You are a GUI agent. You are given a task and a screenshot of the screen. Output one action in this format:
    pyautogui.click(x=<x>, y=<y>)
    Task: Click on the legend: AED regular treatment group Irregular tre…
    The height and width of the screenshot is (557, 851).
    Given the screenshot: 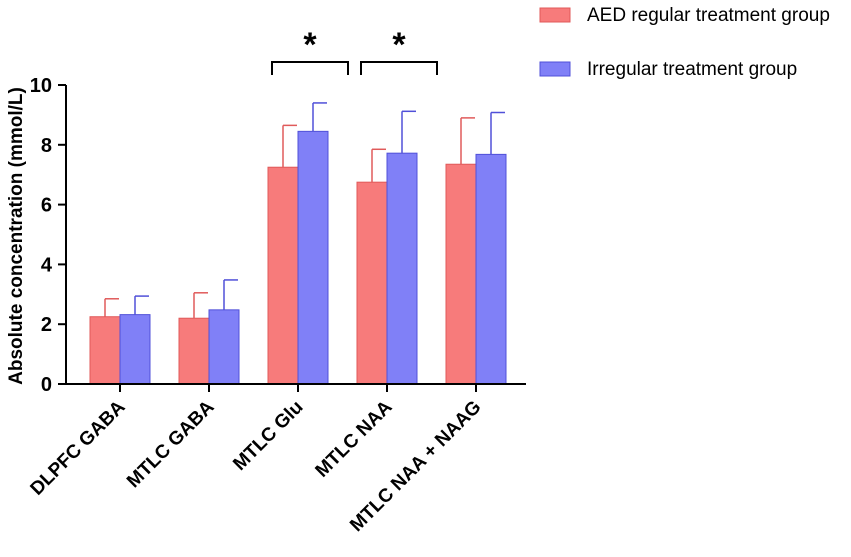 What is the action you would take?
    pyautogui.click(x=684, y=42)
    